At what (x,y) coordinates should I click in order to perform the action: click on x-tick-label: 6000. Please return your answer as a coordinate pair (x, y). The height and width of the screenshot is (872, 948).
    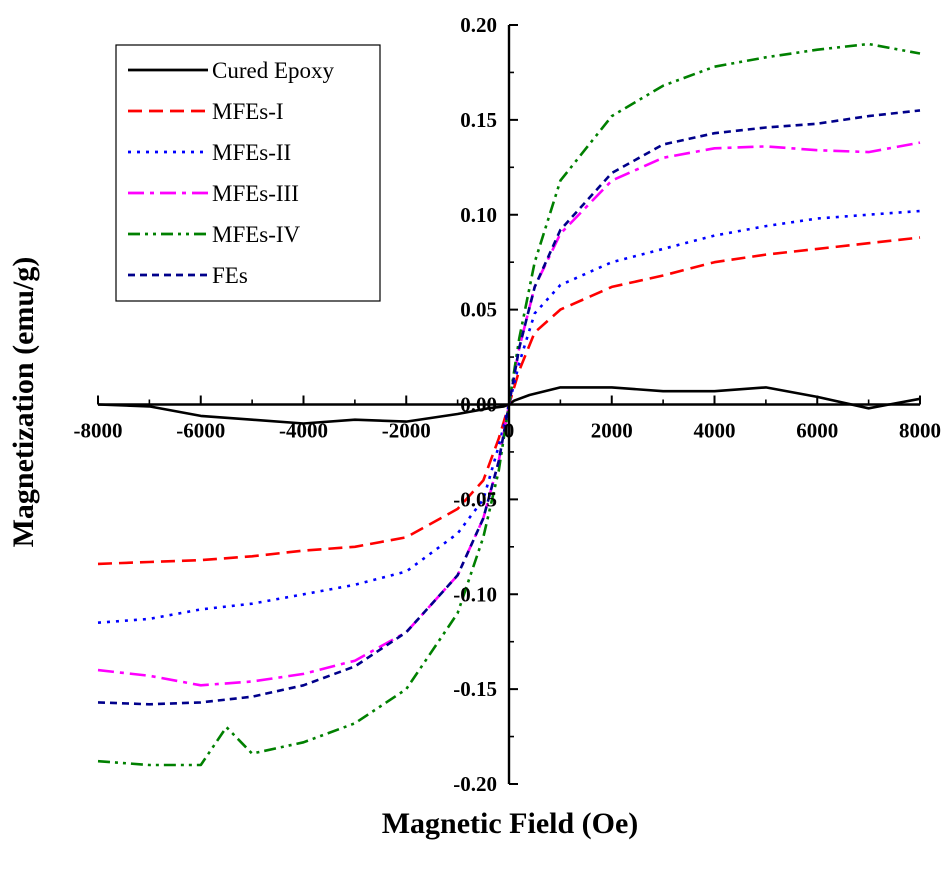
    Looking at the image, I should click on (817, 431).